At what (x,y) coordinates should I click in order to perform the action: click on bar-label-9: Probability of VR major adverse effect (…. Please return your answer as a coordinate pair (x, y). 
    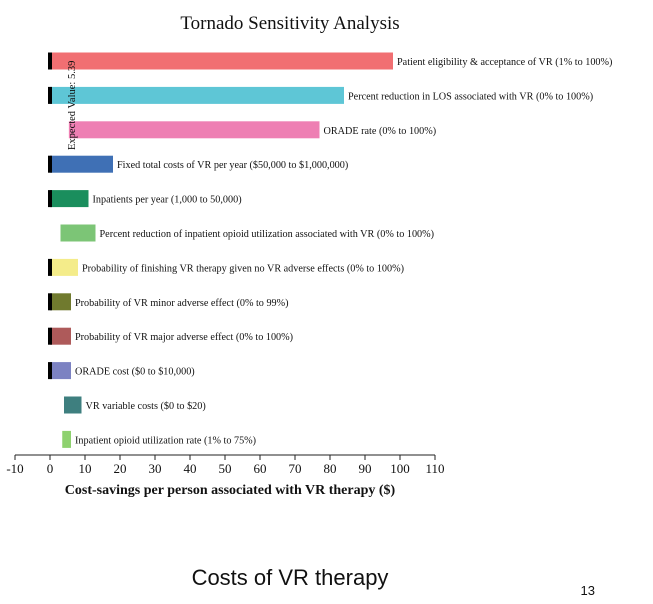
    Looking at the image, I should click on (184, 337).